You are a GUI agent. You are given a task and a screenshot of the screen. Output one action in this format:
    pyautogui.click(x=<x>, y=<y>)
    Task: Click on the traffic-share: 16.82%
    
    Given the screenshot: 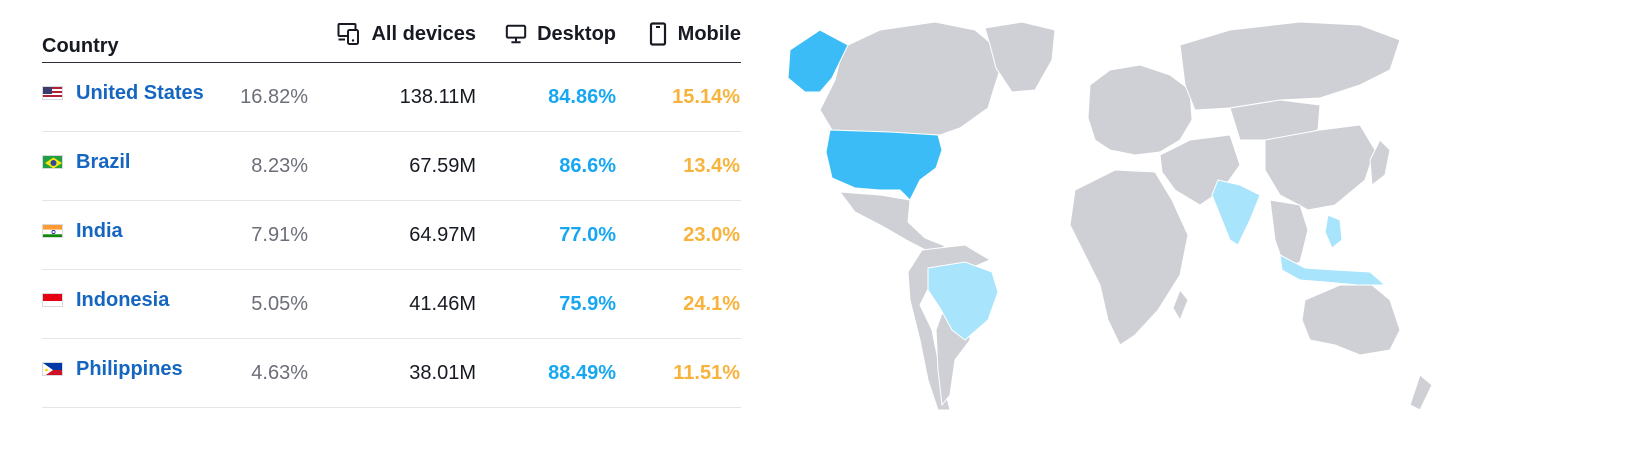 What is the action you would take?
    pyautogui.click(x=274, y=96)
    